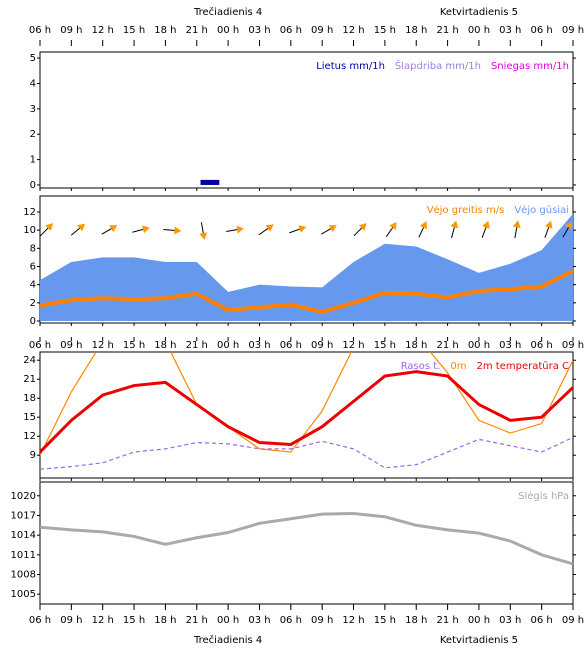  Describe the element at coordinates (23, 594) in the screenshot. I see `y-tick-label: 1005` at that location.